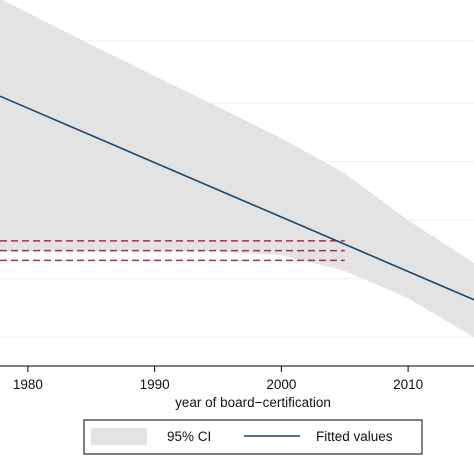 Image resolution: width=474 pixels, height=474 pixels. I want to click on x-tick-label-2000: 2000, so click(281, 384).